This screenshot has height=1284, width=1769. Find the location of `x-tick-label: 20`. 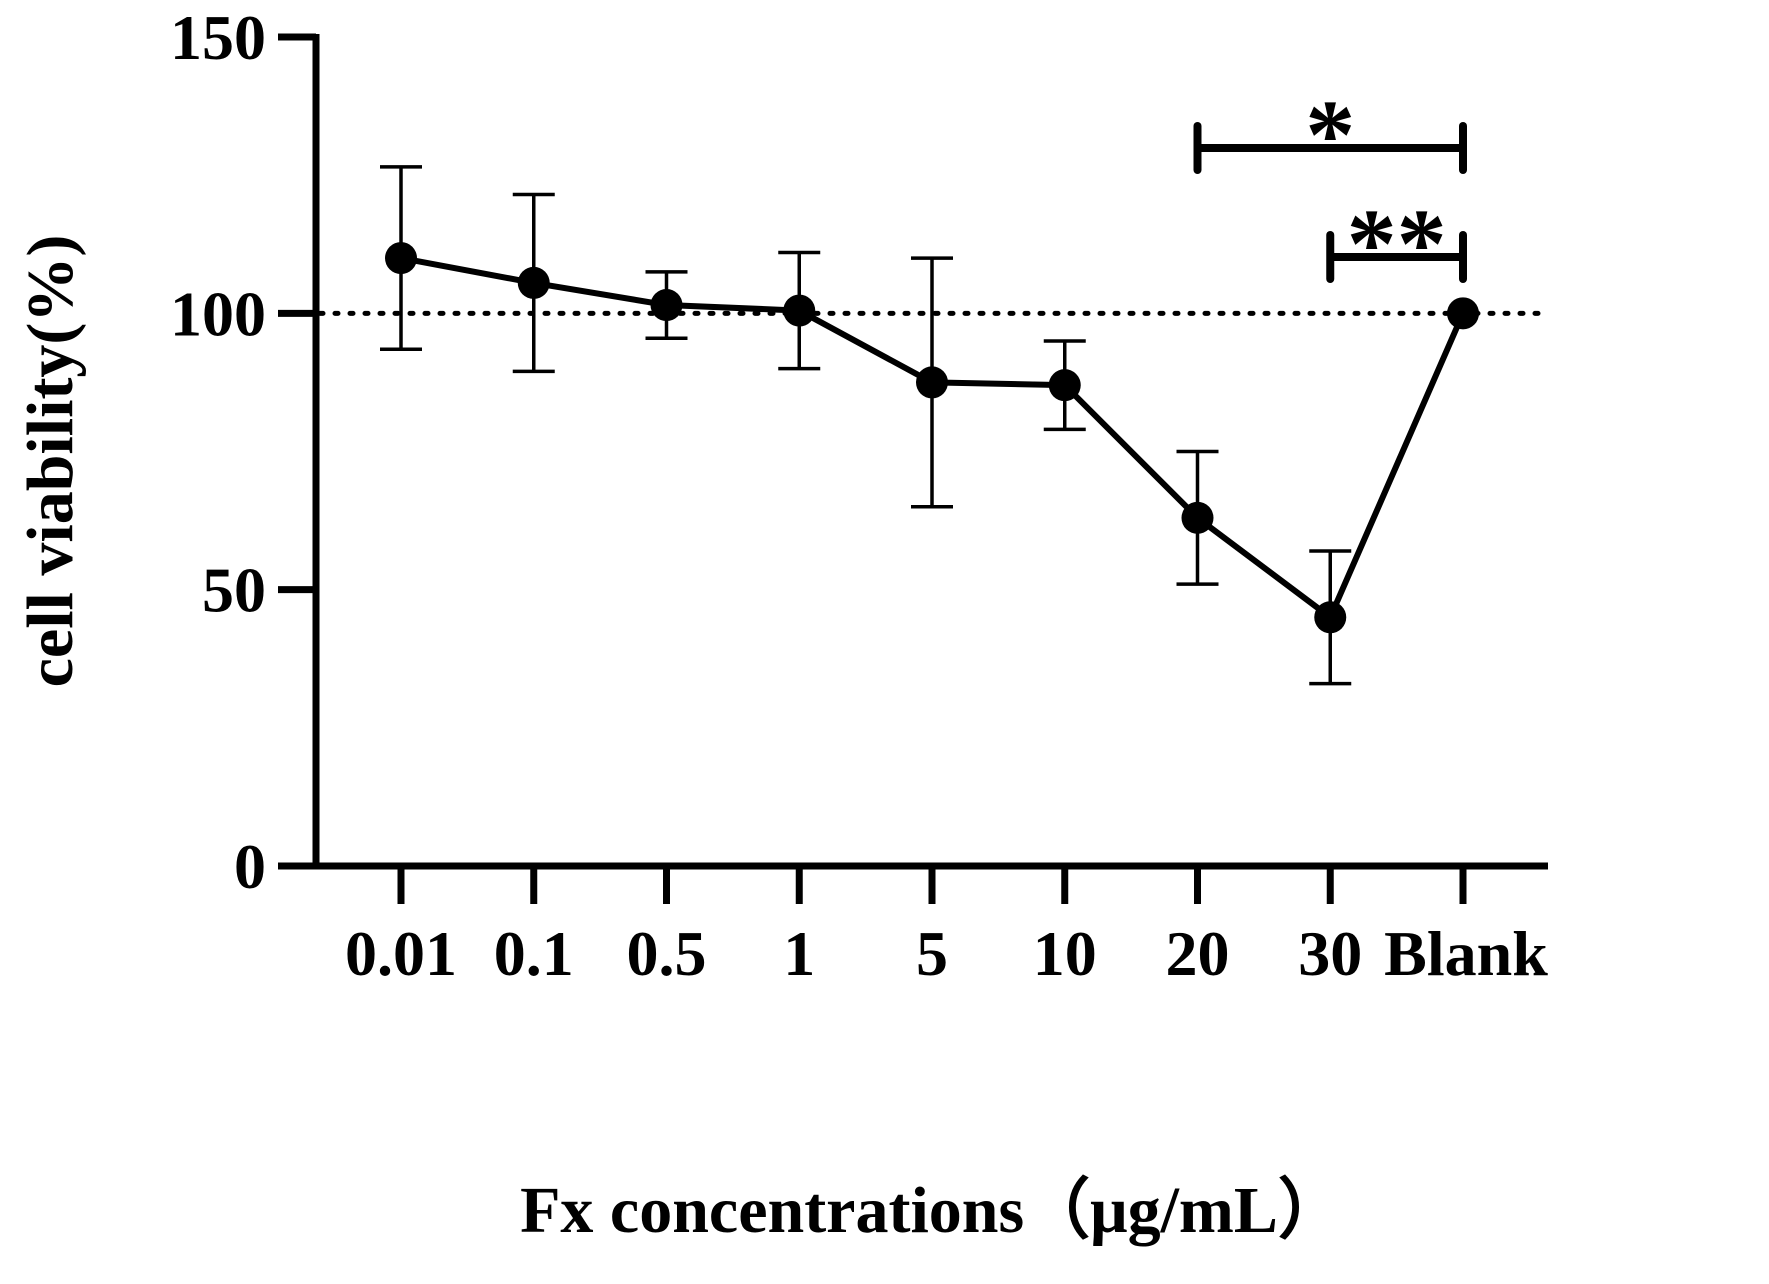

x-tick-label: 20 is located at coordinates (1198, 953).